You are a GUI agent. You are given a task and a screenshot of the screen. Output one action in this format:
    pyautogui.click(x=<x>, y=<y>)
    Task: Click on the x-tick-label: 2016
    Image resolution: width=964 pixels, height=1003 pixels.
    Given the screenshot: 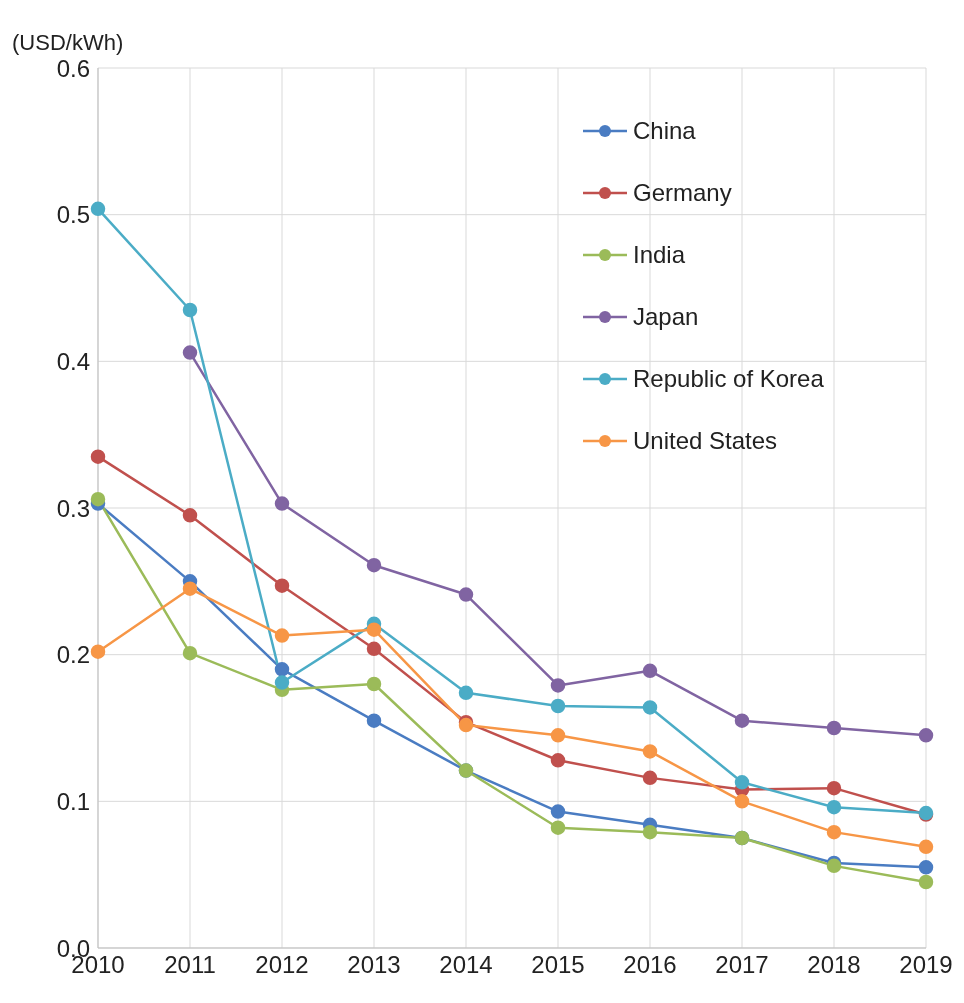 What is the action you would take?
    pyautogui.click(x=650, y=965)
    